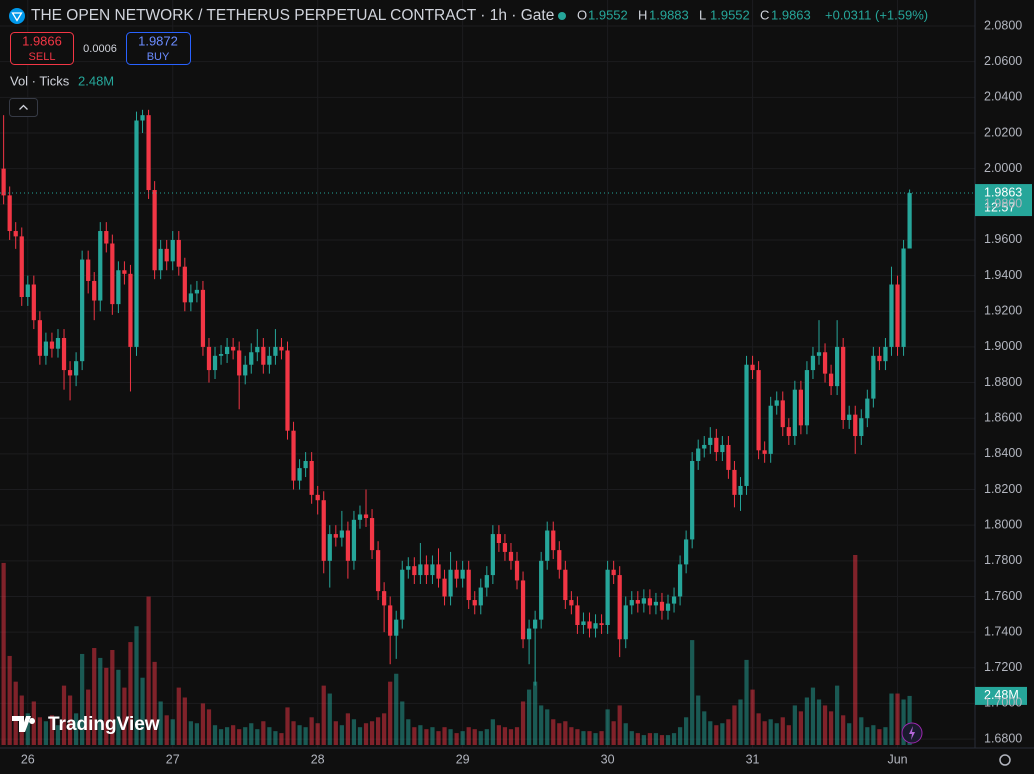 This screenshot has height=774, width=1034. I want to click on y-tick-label: 1.8000, so click(1003, 524).